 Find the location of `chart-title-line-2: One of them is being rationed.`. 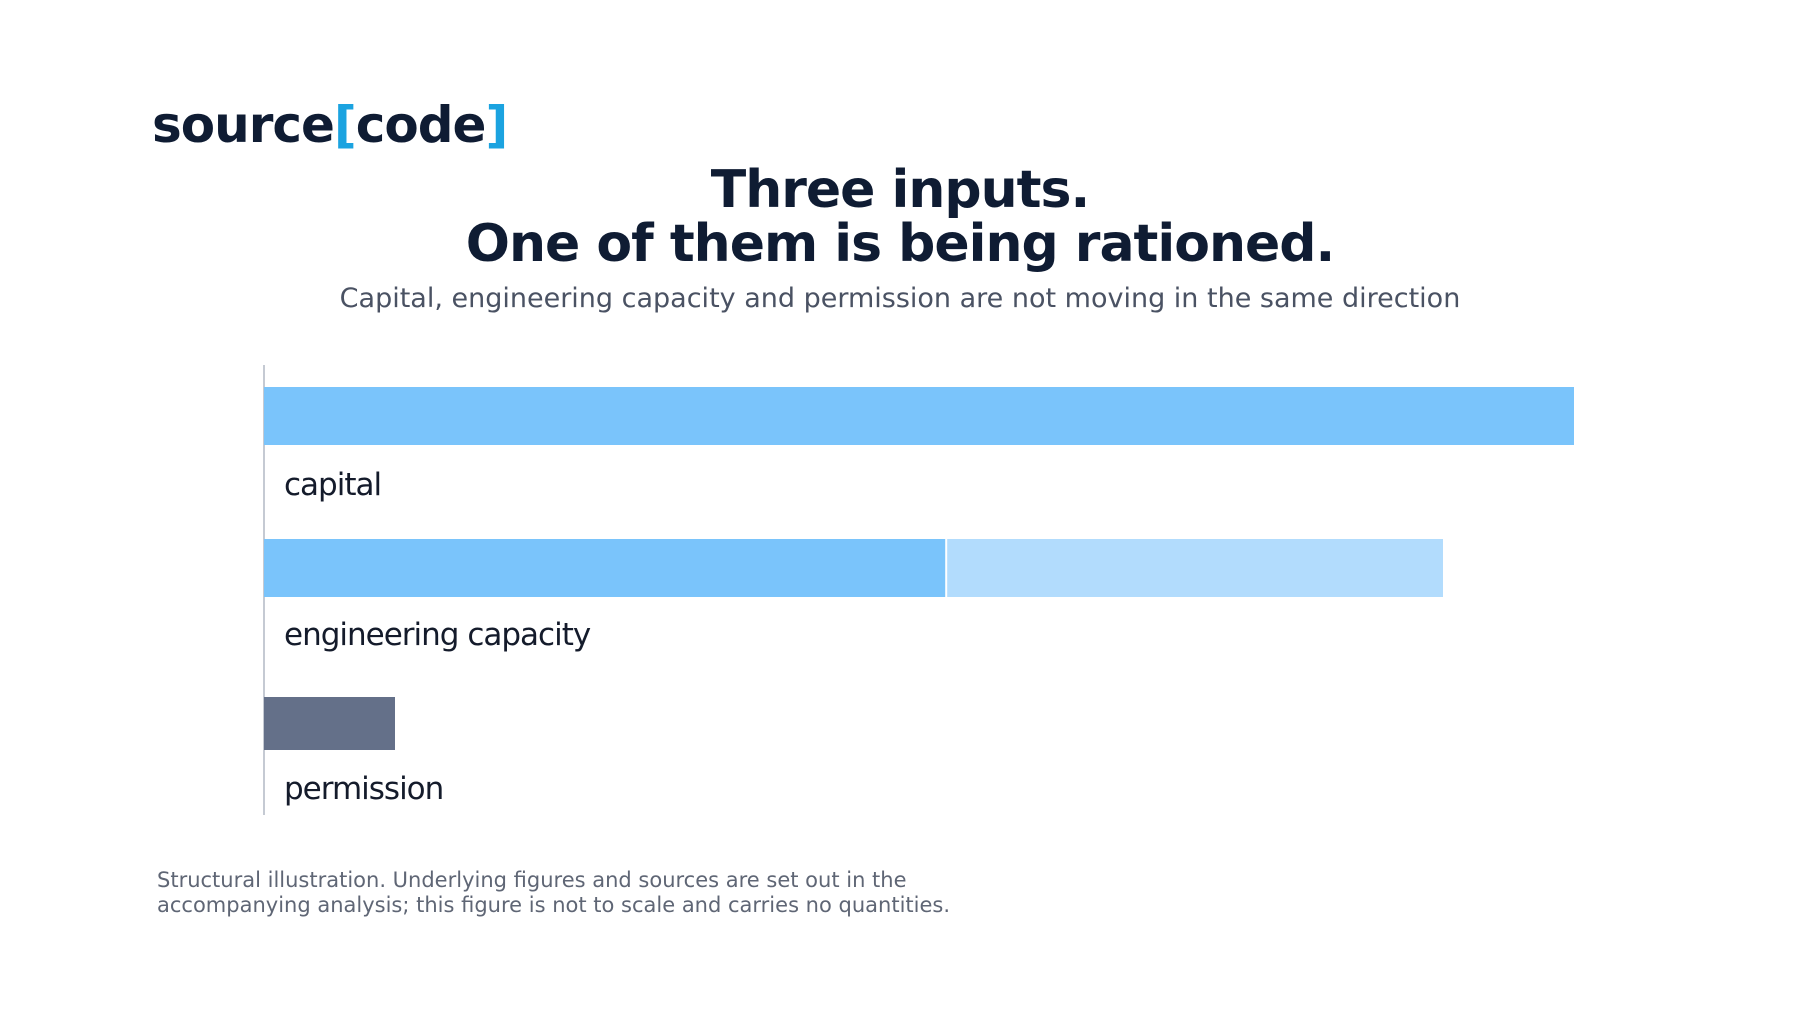

chart-title-line-2: One of them is being rationed. is located at coordinates (900, 244).